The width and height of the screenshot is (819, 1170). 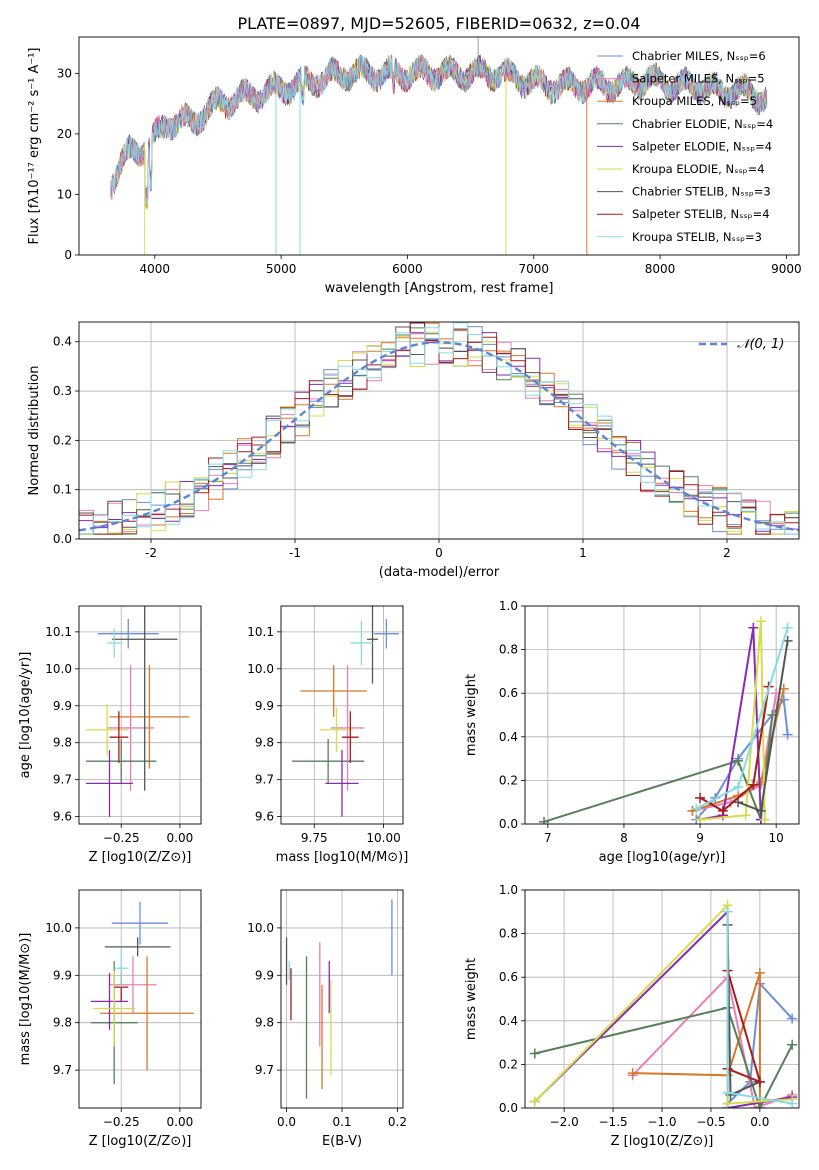 What do you see at coordinates (583, 553) in the screenshot?
I see `x-tick-label: 1` at bounding box center [583, 553].